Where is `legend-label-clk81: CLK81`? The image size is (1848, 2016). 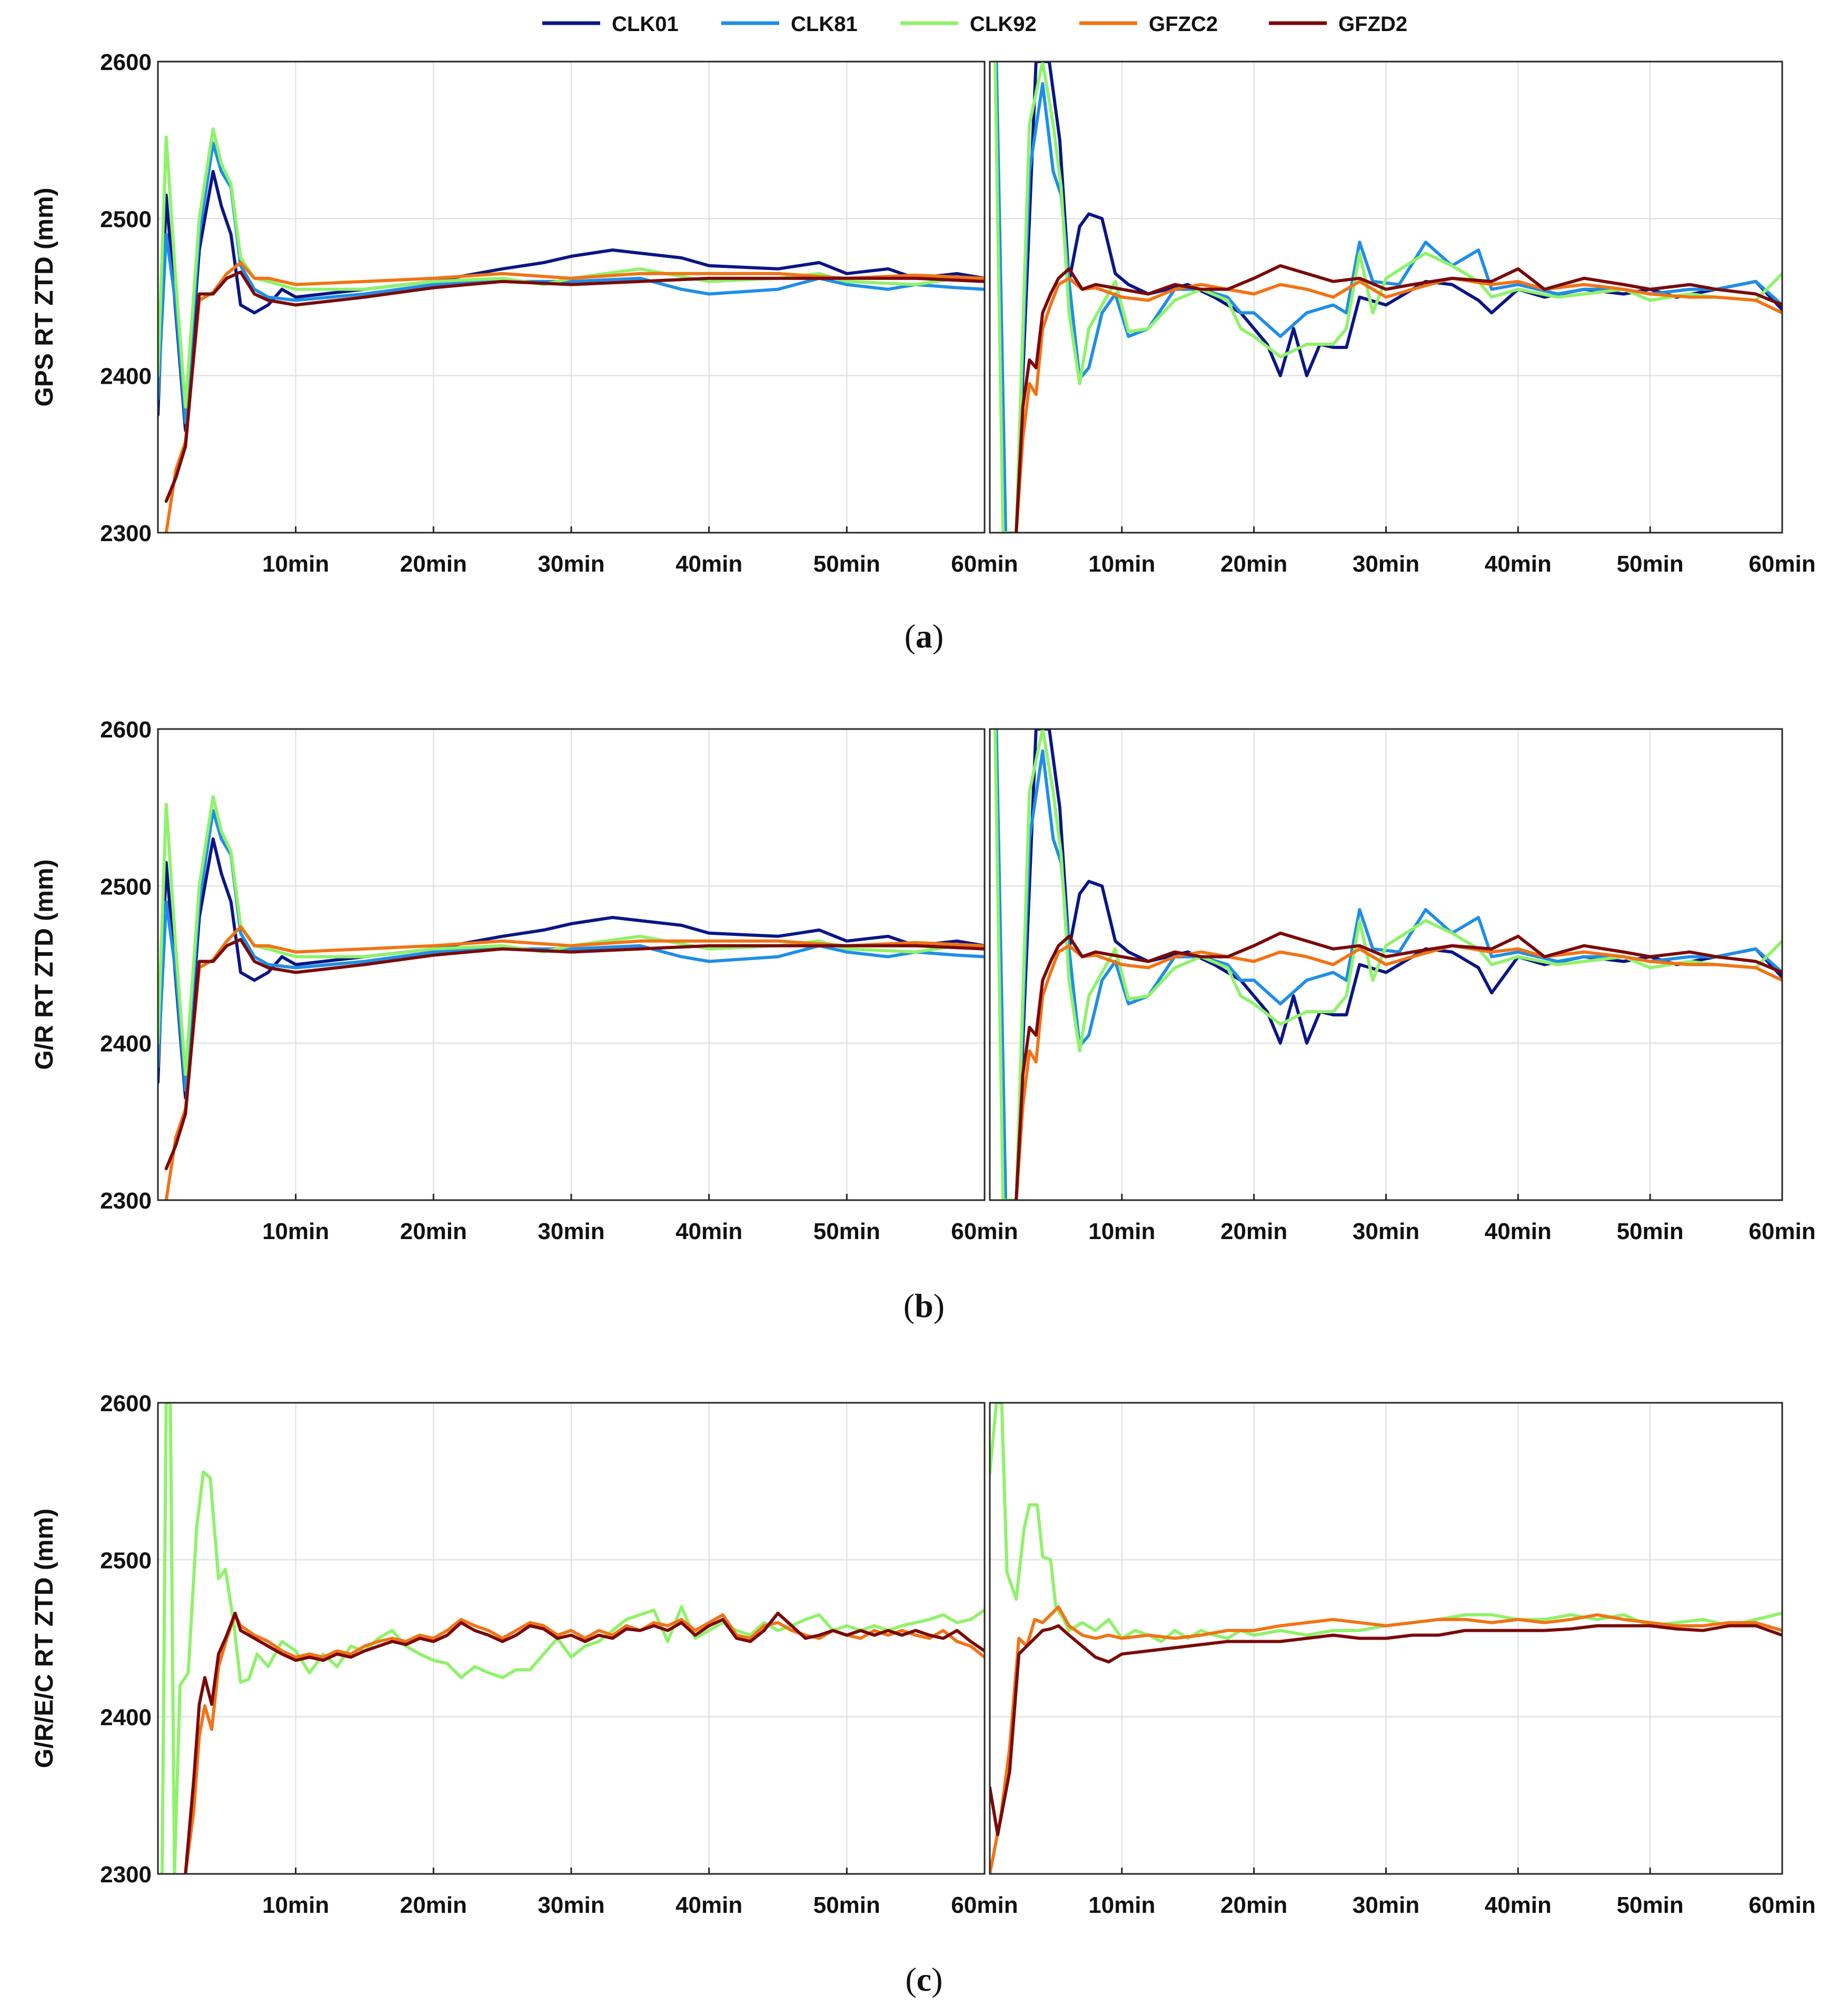
legend-label-clk81: CLK81 is located at coordinates (824, 24).